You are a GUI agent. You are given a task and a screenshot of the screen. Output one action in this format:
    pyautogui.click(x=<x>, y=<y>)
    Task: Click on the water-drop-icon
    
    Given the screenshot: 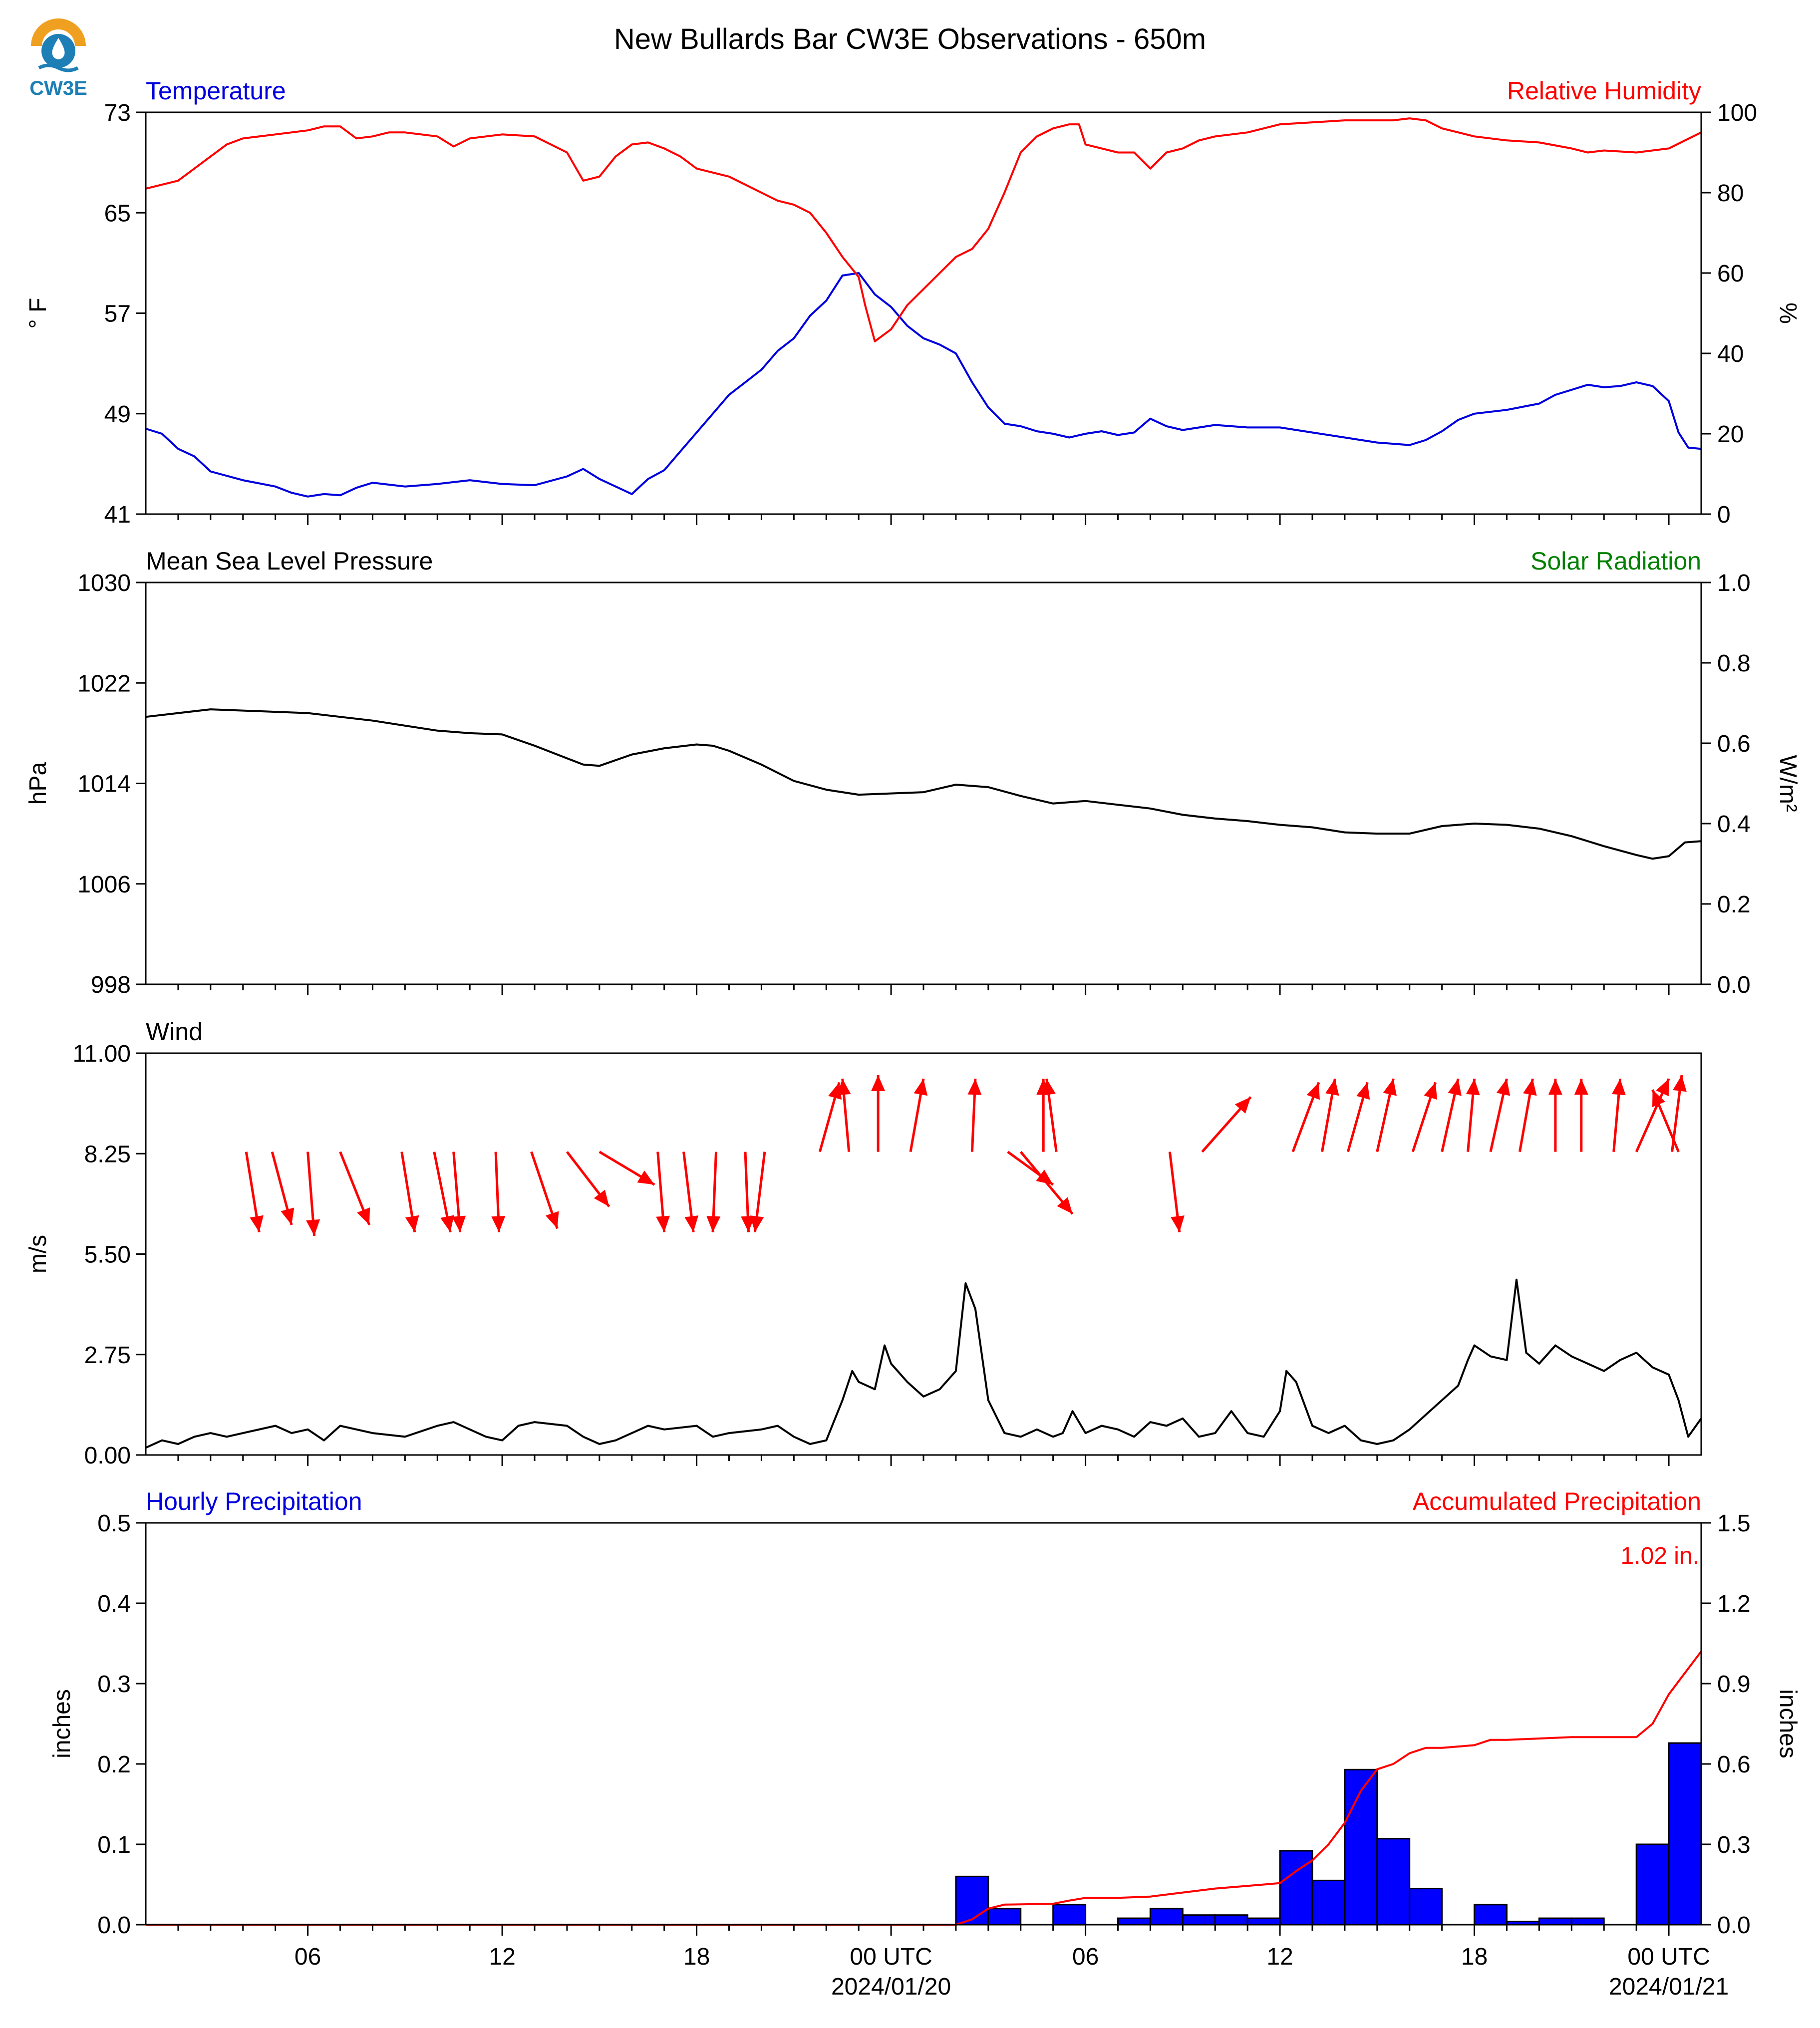 What is the action you would take?
    pyautogui.click(x=58, y=48)
    